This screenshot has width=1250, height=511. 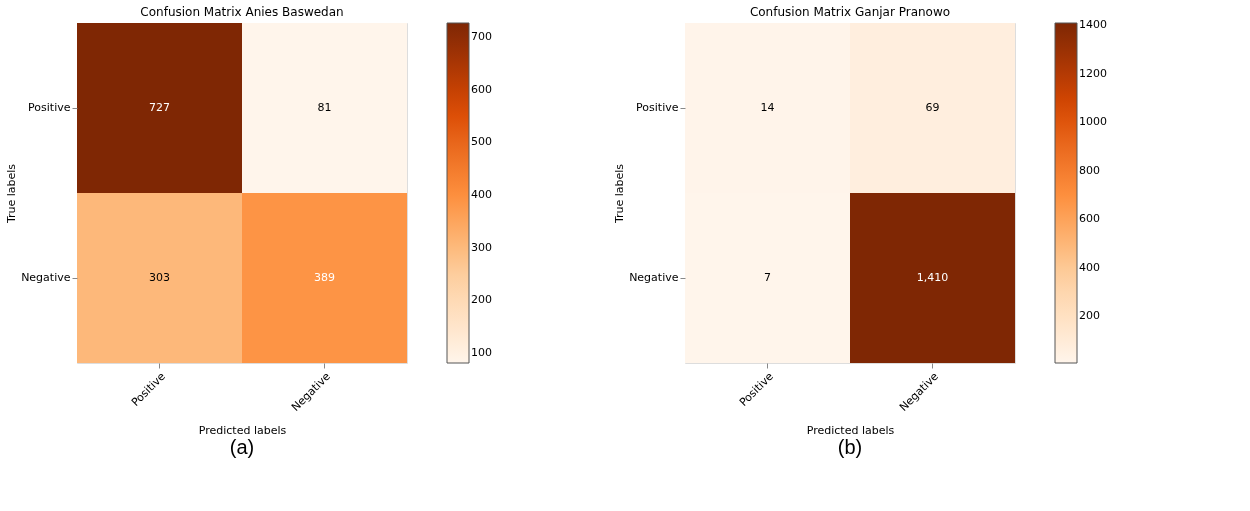 I want to click on data-label: 14, so click(x=767, y=107).